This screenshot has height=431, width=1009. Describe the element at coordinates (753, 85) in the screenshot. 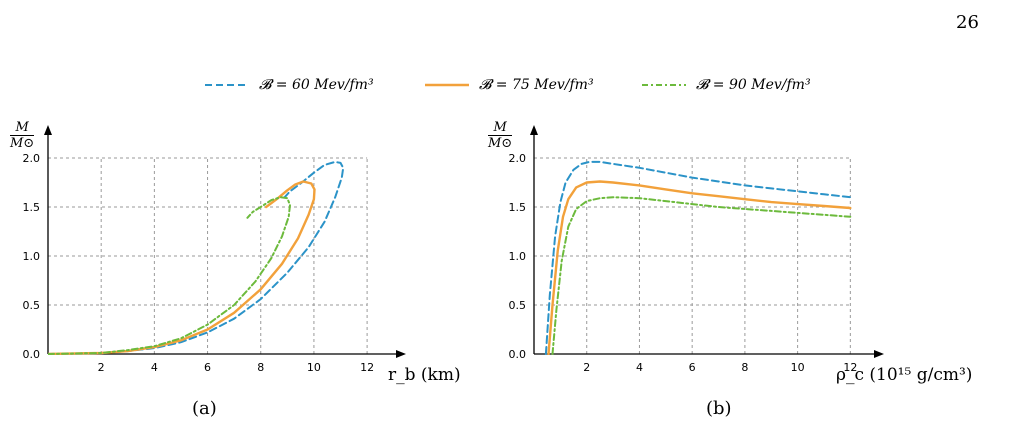

I see `legend-label: 𝓑 = 90 Mev/fm³` at that location.